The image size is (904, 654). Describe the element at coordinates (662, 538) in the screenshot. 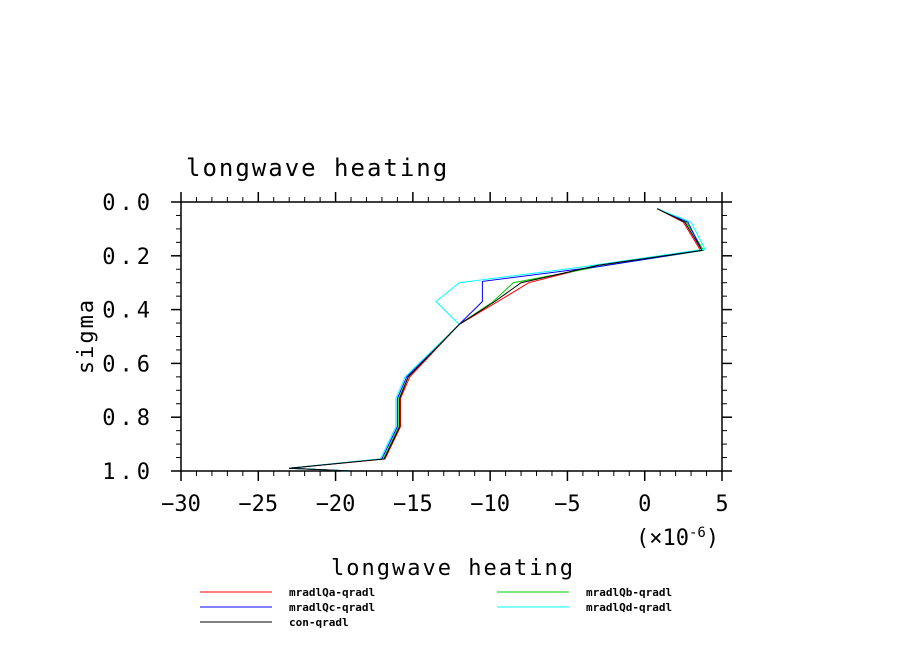

I see `x-scale-prefix: (×10` at that location.